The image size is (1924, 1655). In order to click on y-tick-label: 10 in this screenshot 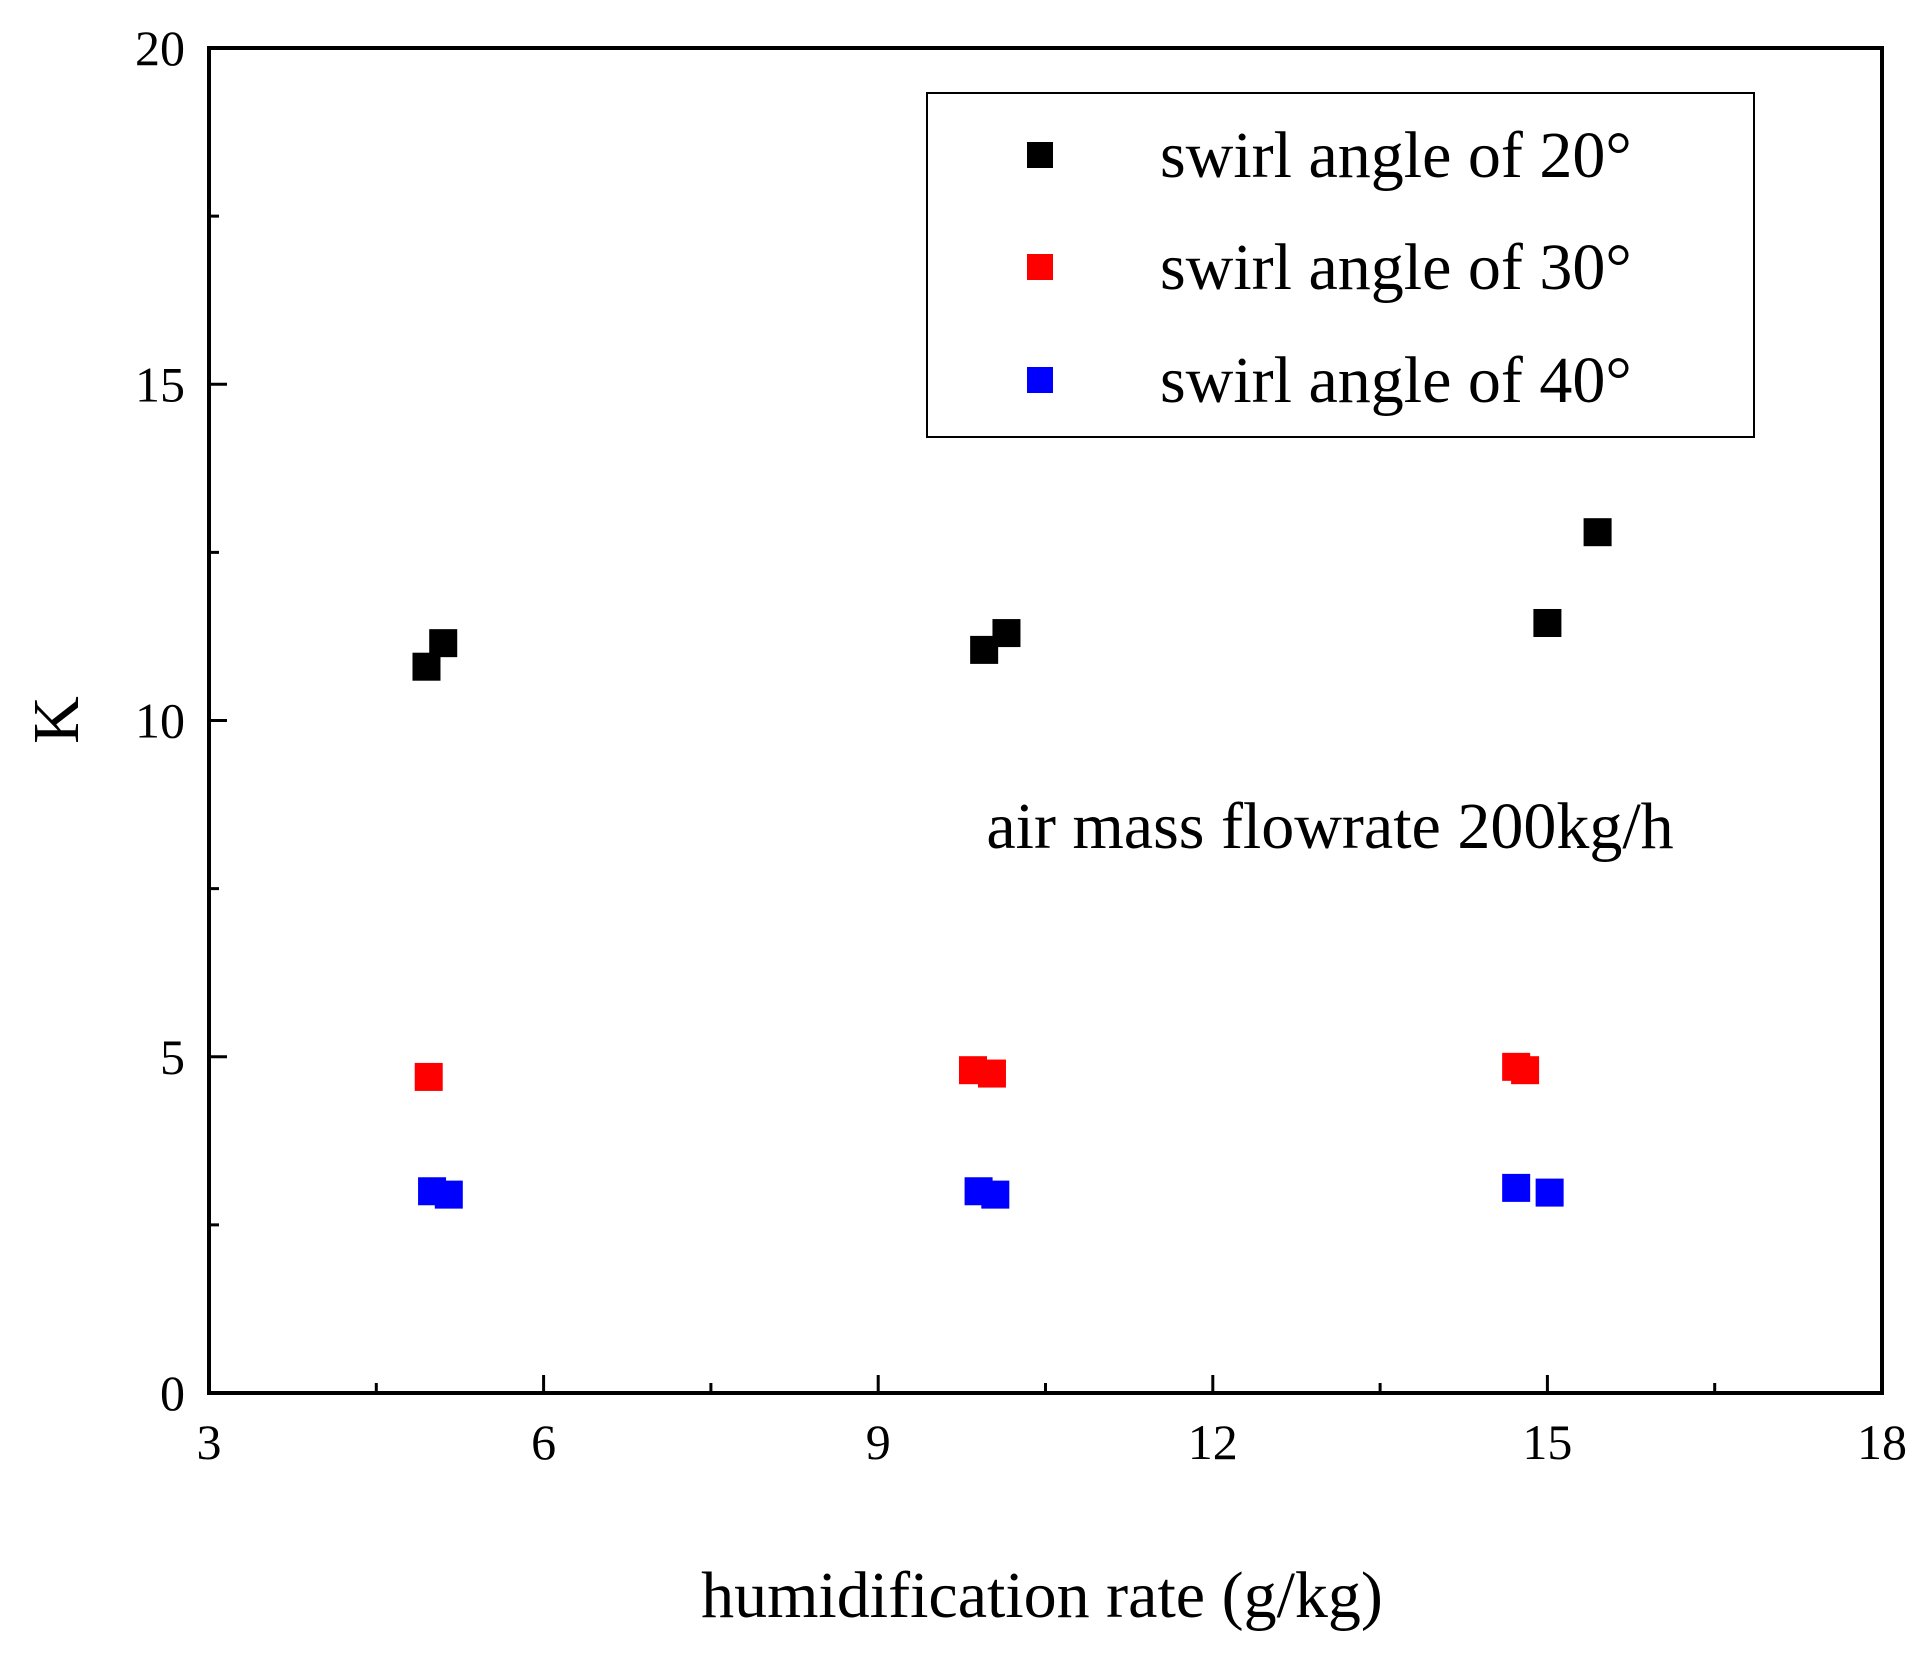, I will do `click(160, 721)`.